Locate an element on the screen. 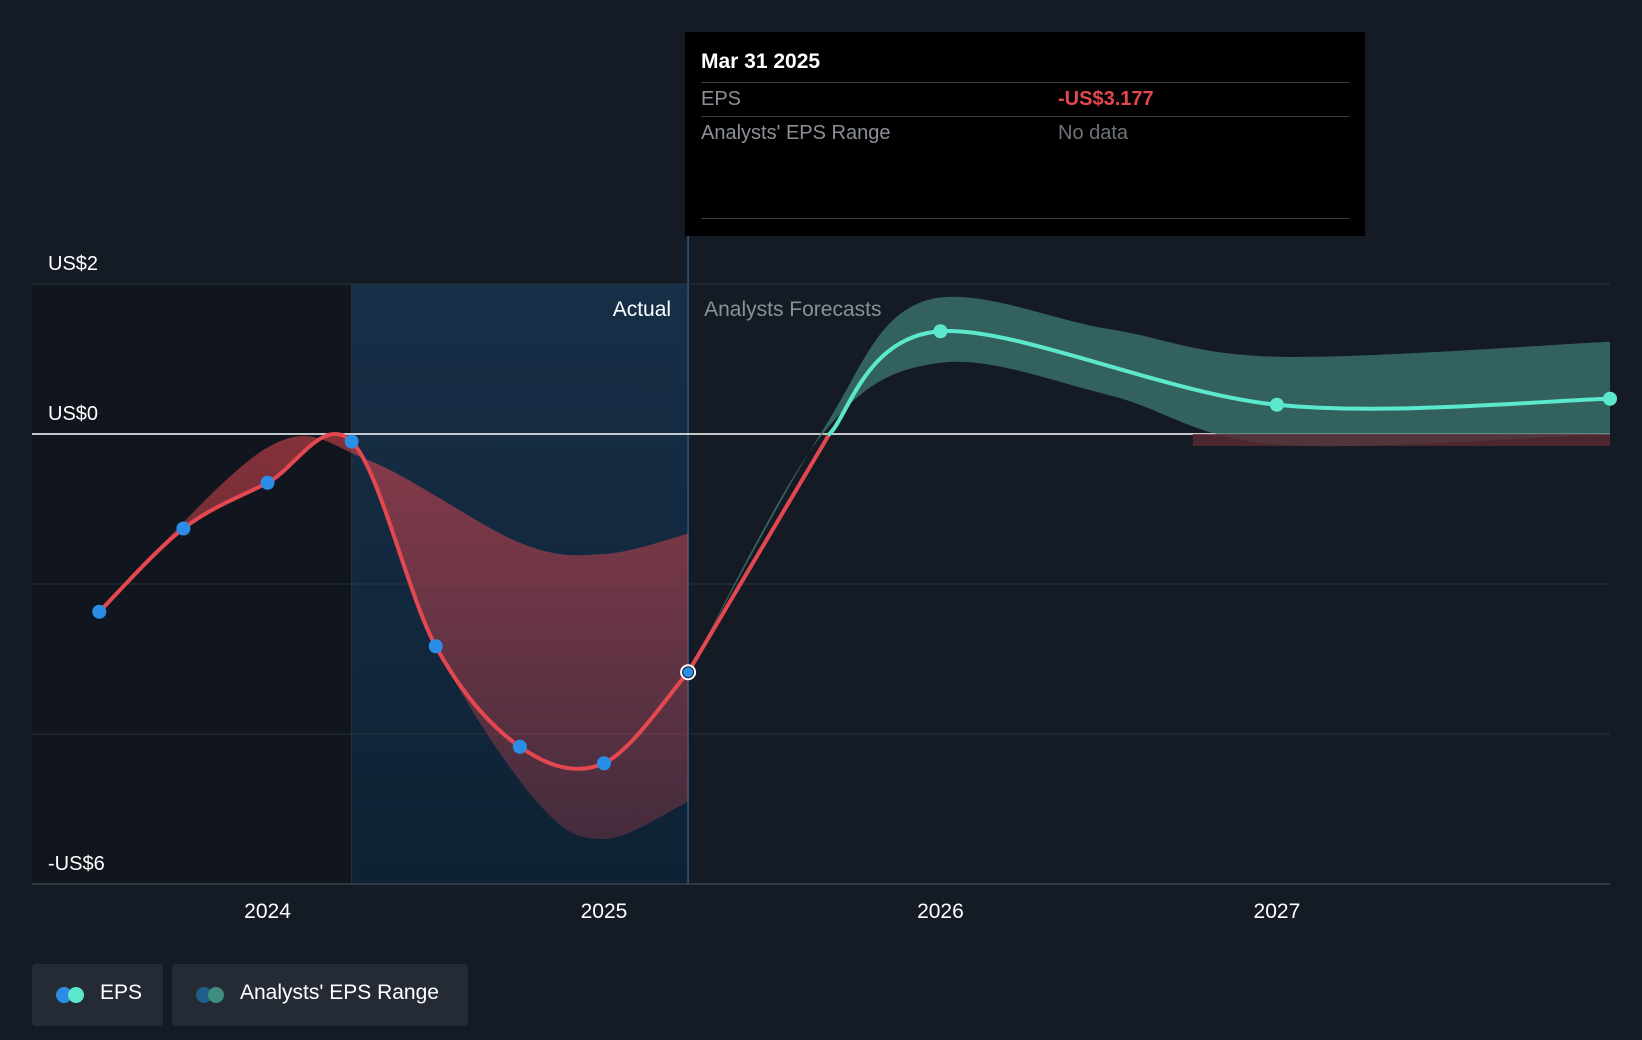 The width and height of the screenshot is (1642, 1040). y-tick-label: -US$6 is located at coordinates (76, 864).